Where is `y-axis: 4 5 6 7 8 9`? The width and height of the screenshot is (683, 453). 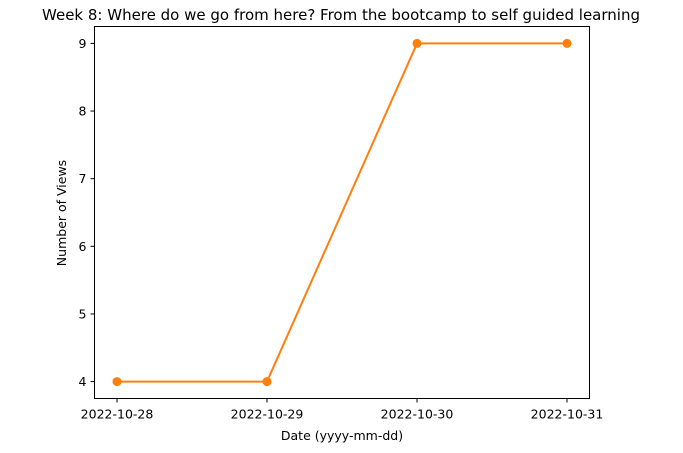 y-axis: 4 5 6 7 8 9 is located at coordinates (87, 212).